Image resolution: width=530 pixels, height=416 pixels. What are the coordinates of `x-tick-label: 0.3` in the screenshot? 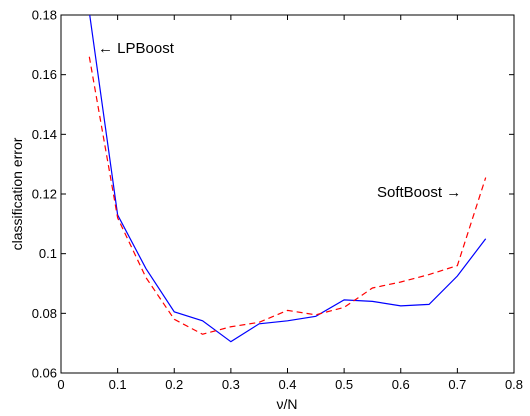 It's located at (231, 384).